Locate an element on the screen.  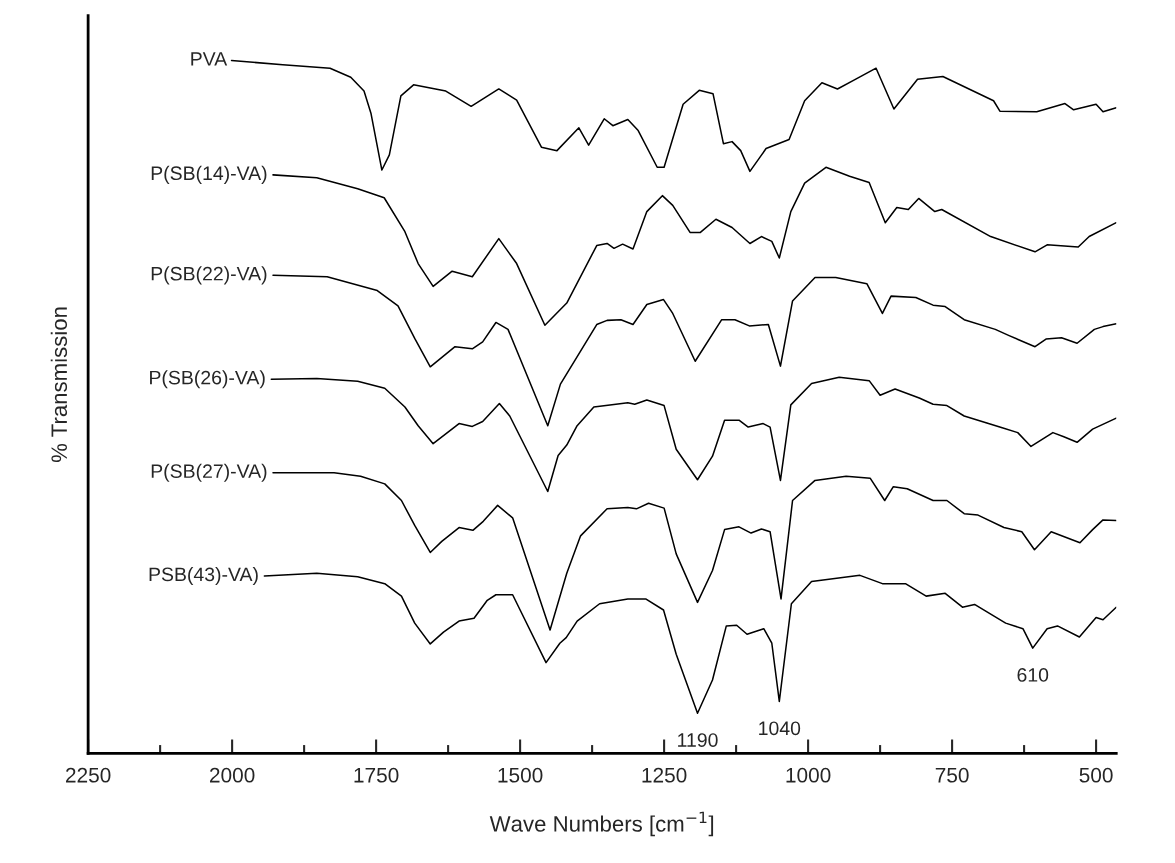
x-tick-label: 2000 is located at coordinates (232, 775).